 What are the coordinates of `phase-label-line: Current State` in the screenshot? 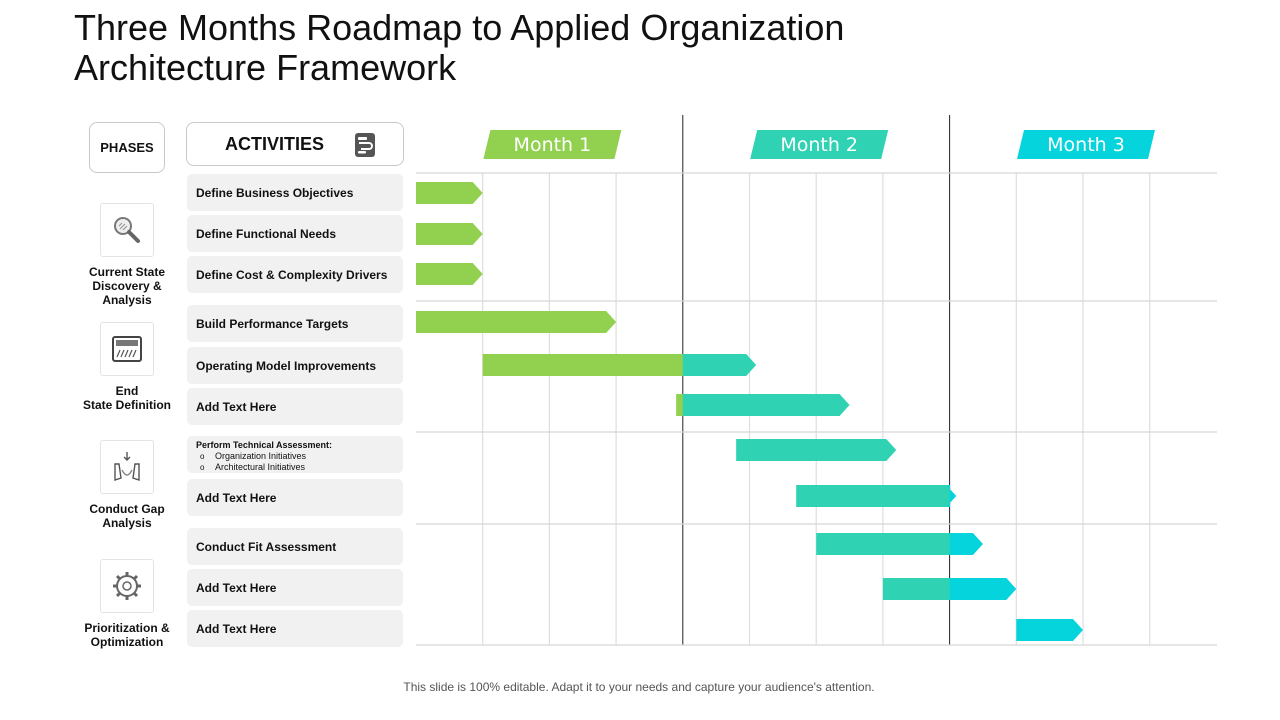 It's located at (126, 272).